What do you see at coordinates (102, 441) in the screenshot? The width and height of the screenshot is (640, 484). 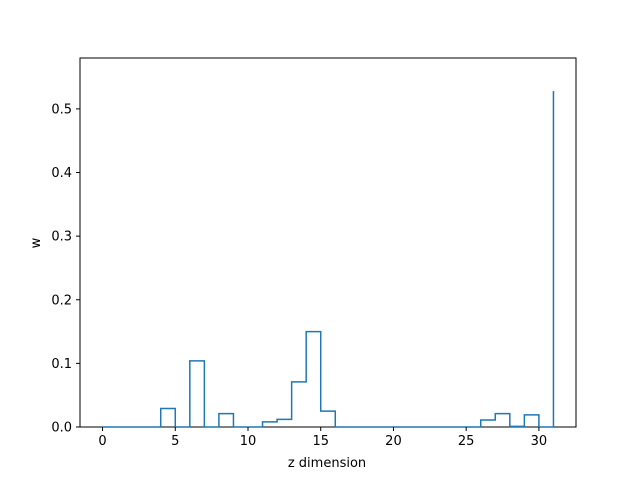 I see `x-tick-label: 0` at bounding box center [102, 441].